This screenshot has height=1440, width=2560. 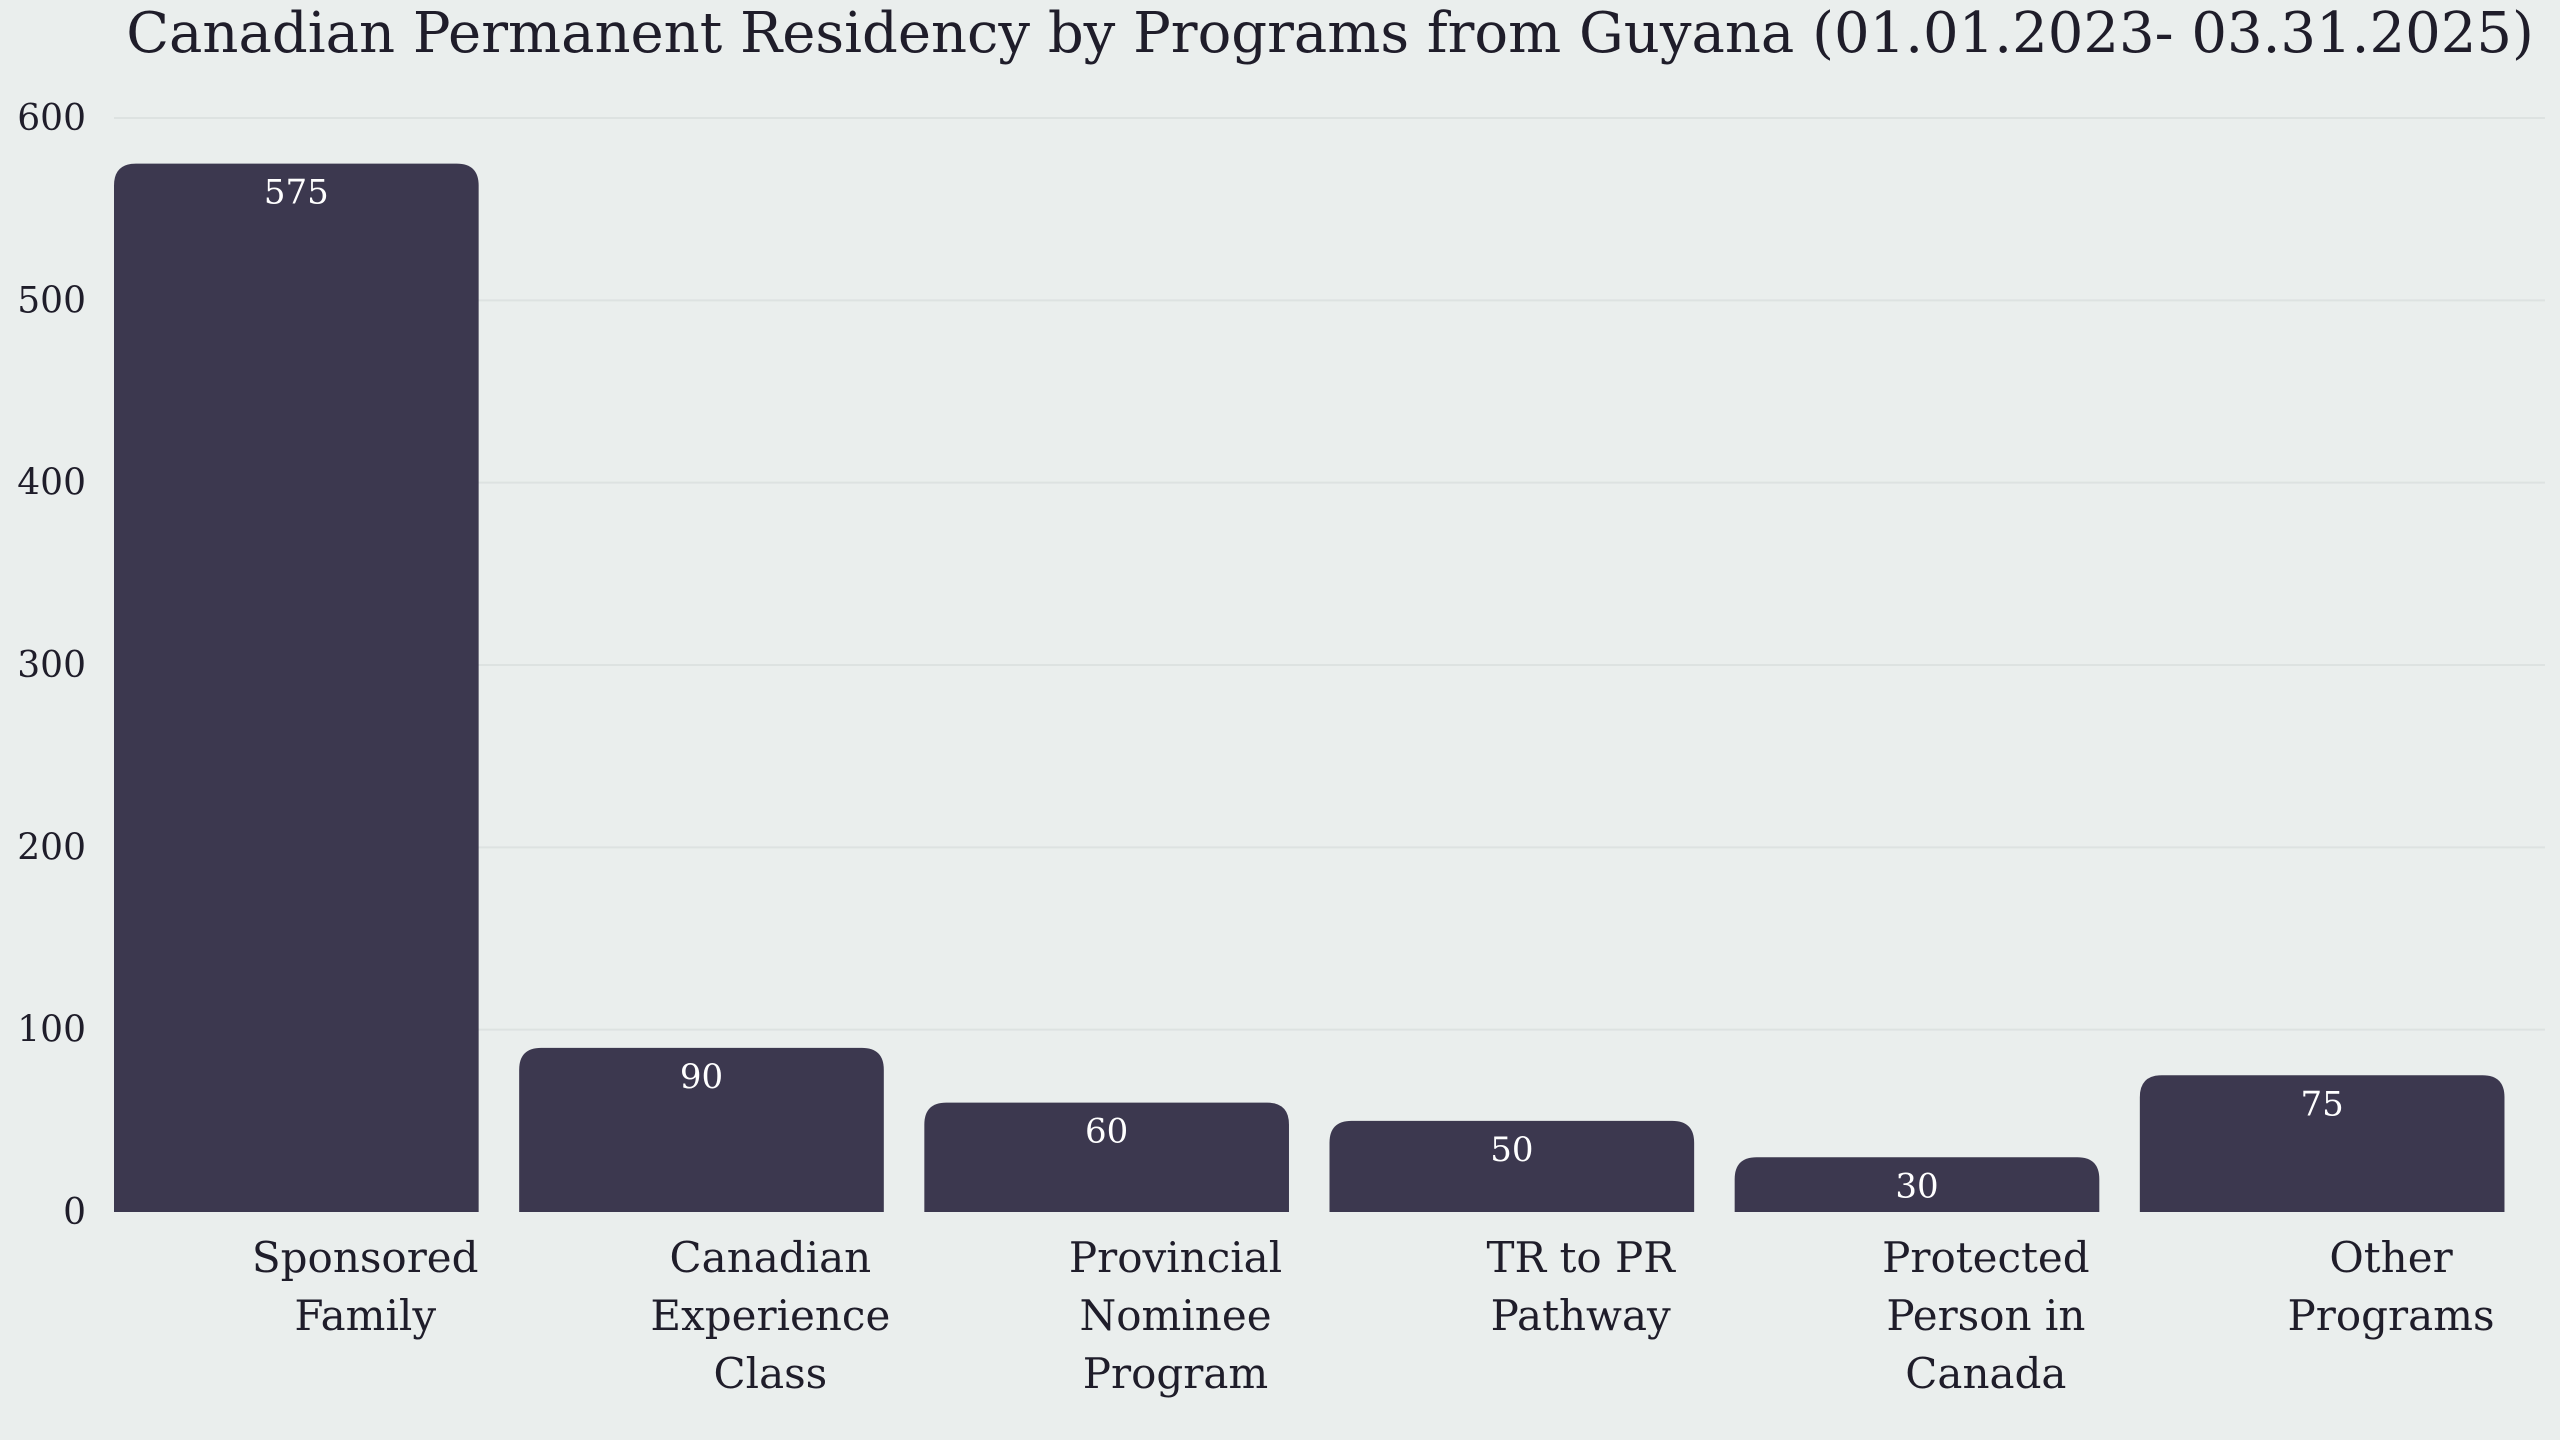 I want to click on bar-value-label: 30, so click(x=1916, y=1186).